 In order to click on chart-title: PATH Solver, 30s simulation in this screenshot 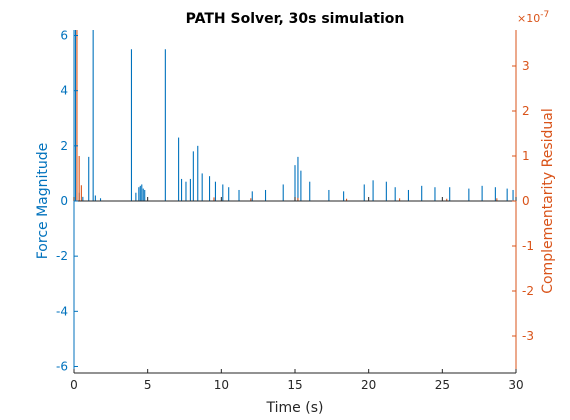, I will do `click(295, 19)`.